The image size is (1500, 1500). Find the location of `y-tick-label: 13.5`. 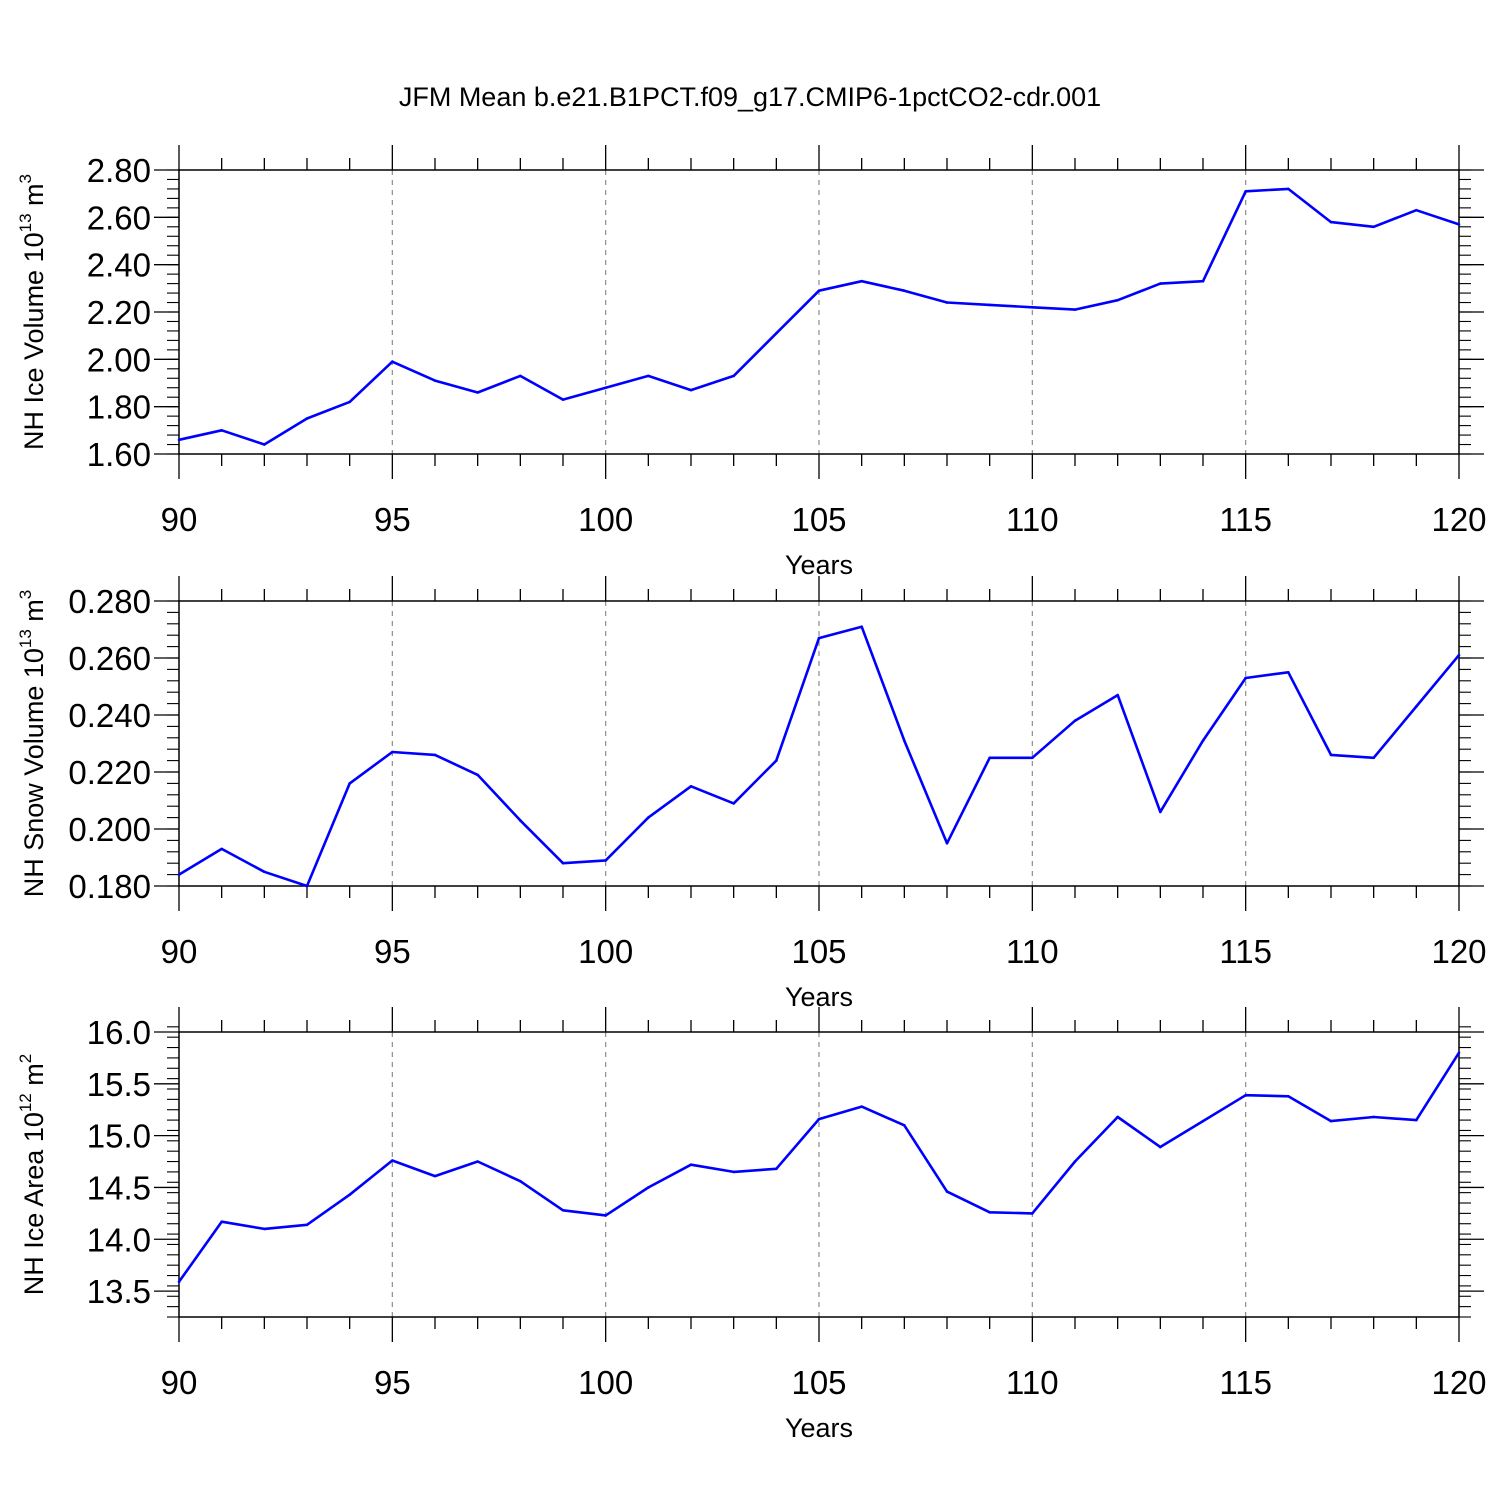

y-tick-label: 13.5 is located at coordinates (119, 1291).